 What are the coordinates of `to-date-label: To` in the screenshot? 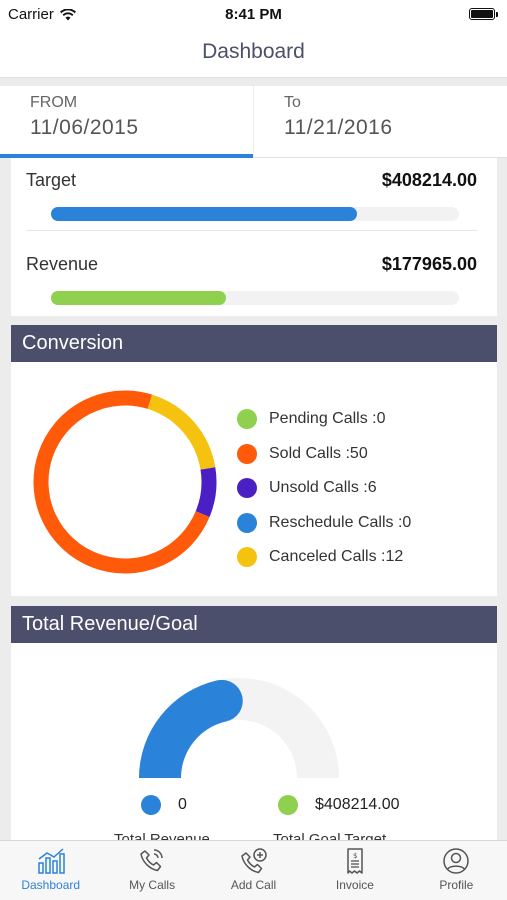 It's located at (292, 102).